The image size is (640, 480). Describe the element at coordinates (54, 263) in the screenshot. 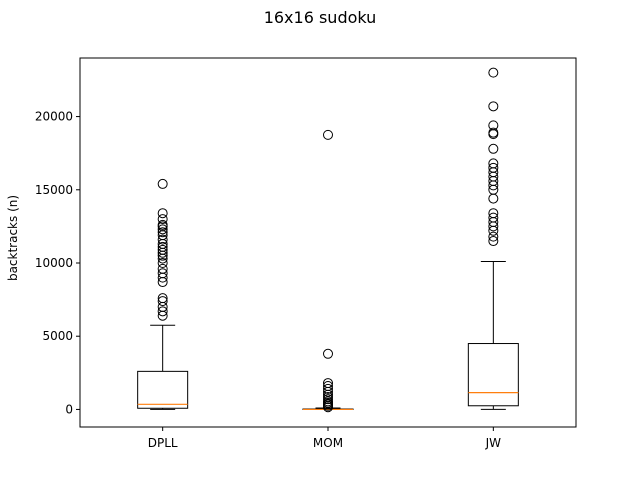

I see `y-tick-label: 10000` at that location.